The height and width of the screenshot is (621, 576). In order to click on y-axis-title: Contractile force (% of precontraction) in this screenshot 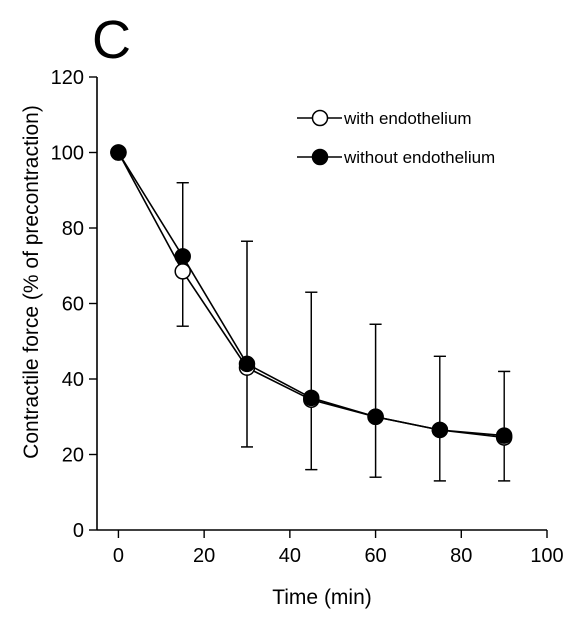, I will do `click(31, 282)`.